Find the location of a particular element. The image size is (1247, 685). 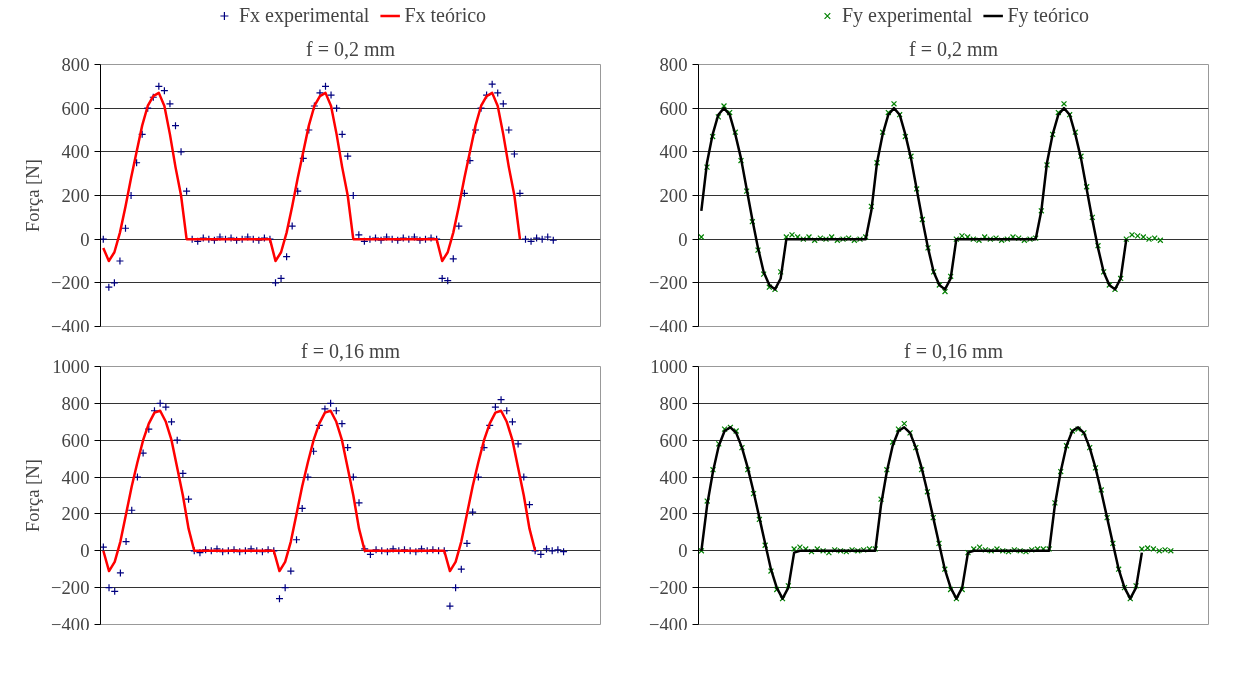

legend-label: Fx teórico is located at coordinates (445, 15).